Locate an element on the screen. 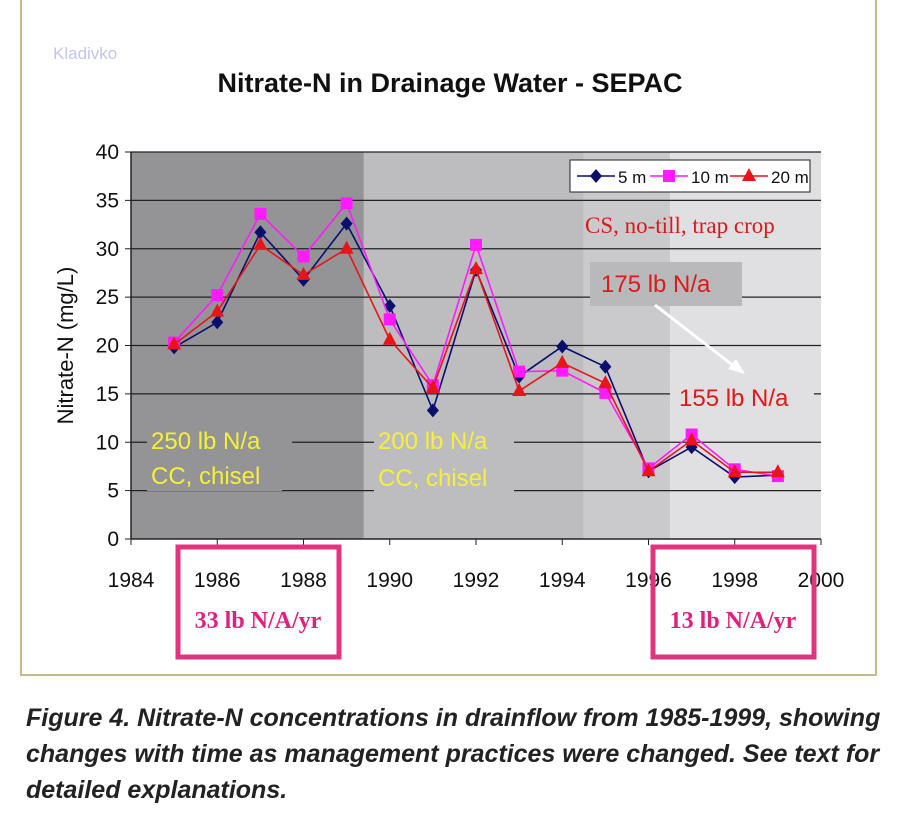 This screenshot has height=826, width=901. legend-marker-square is located at coordinates (669, 176).